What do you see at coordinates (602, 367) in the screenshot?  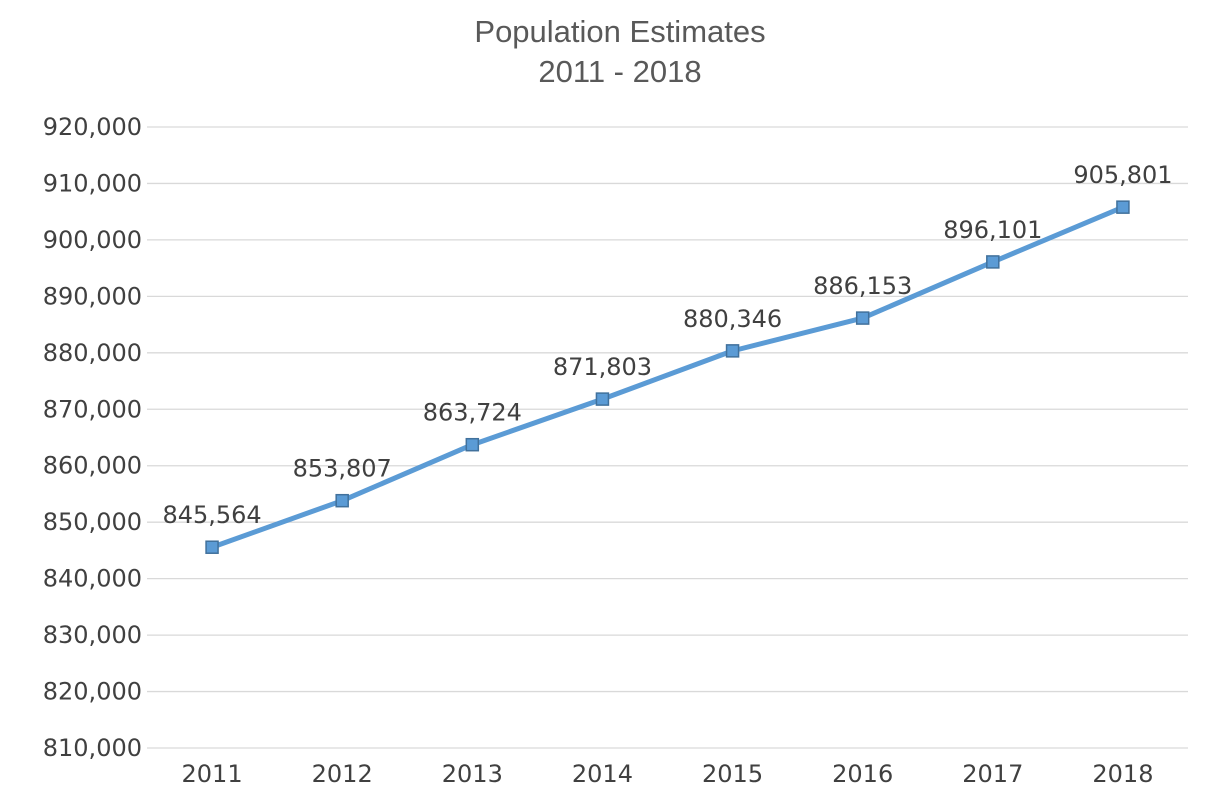 I see `data-label: 871,803` at bounding box center [602, 367].